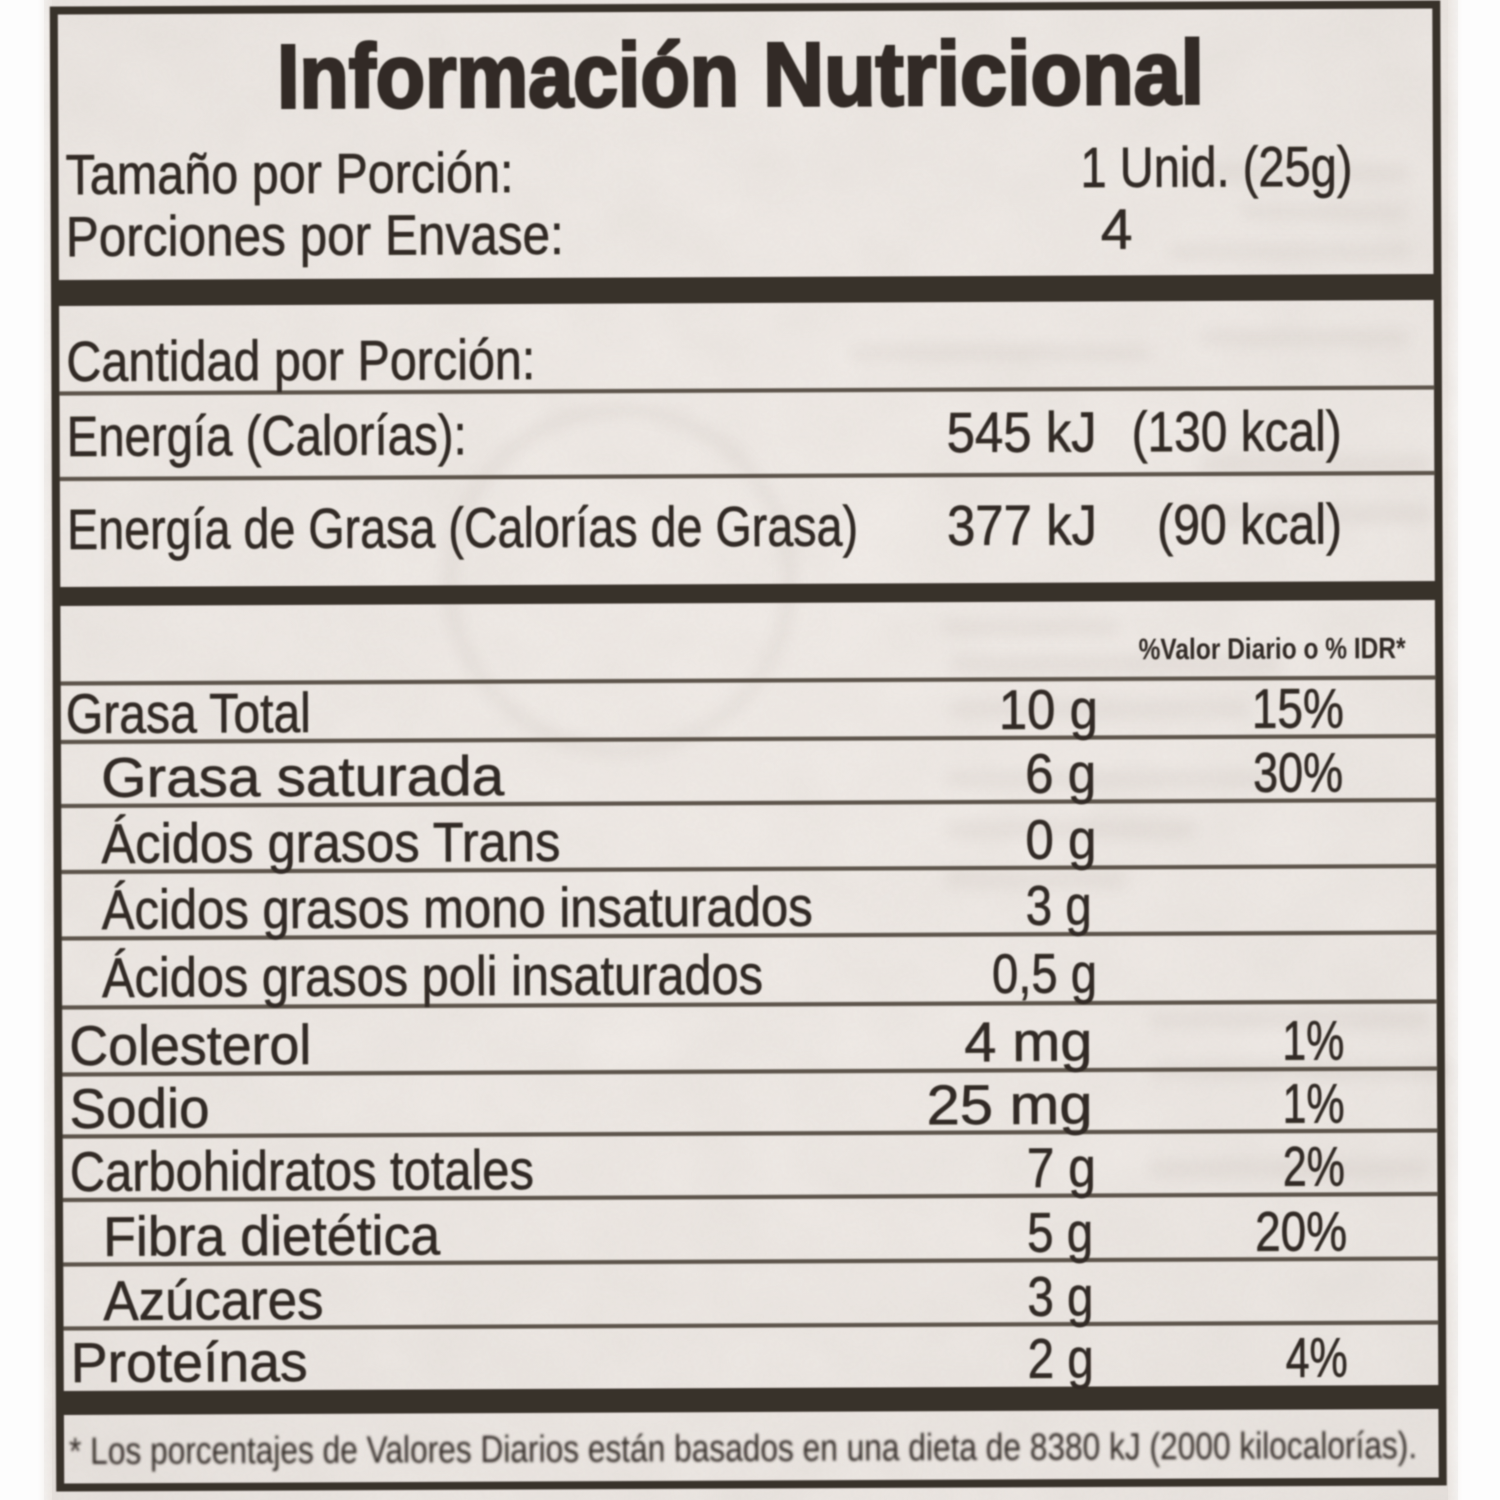 The width and height of the screenshot is (1500, 1500). Describe the element at coordinates (1061, 1358) in the screenshot. I see `svg-text: 2 g` at that location.